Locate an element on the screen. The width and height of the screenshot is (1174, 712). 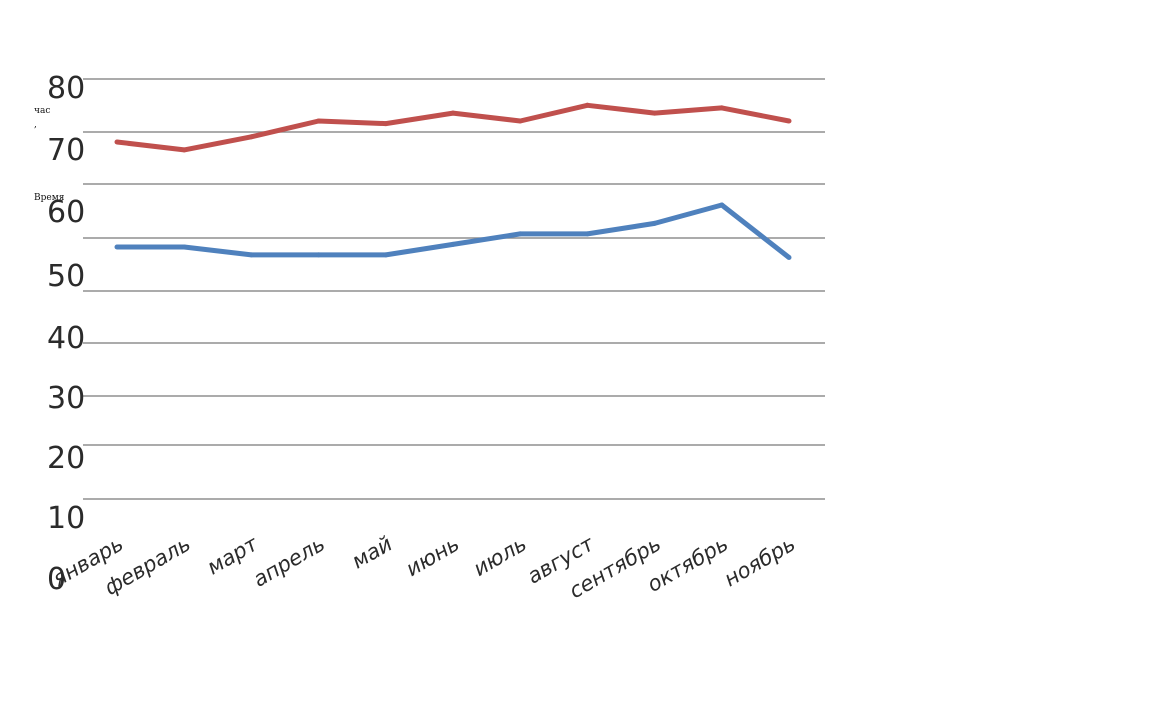
x-tick-label: май is located at coordinates (372, 553).